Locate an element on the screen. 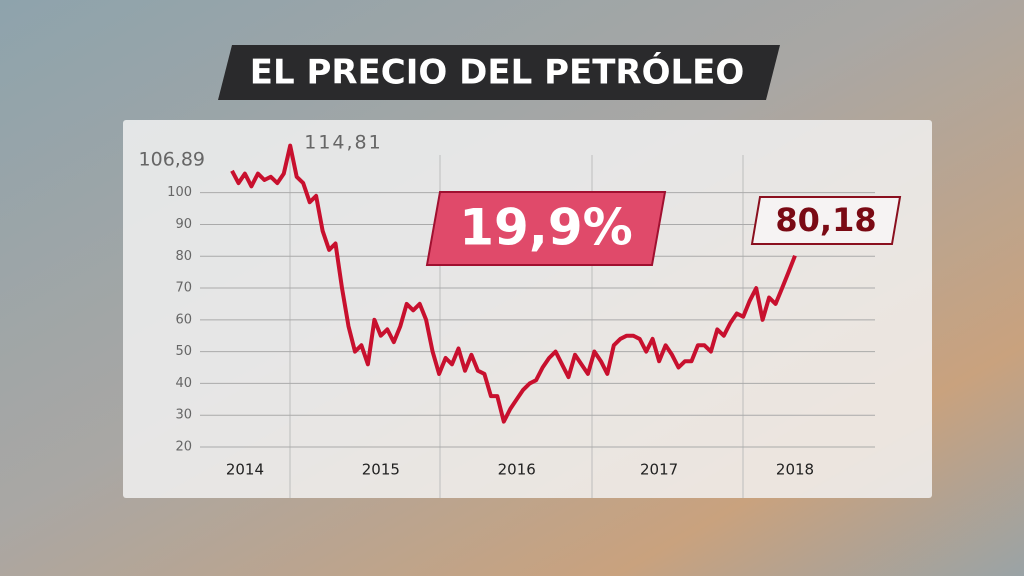 This screenshot has height=580, width=1024. highlight-badge is located at coordinates (546, 228).